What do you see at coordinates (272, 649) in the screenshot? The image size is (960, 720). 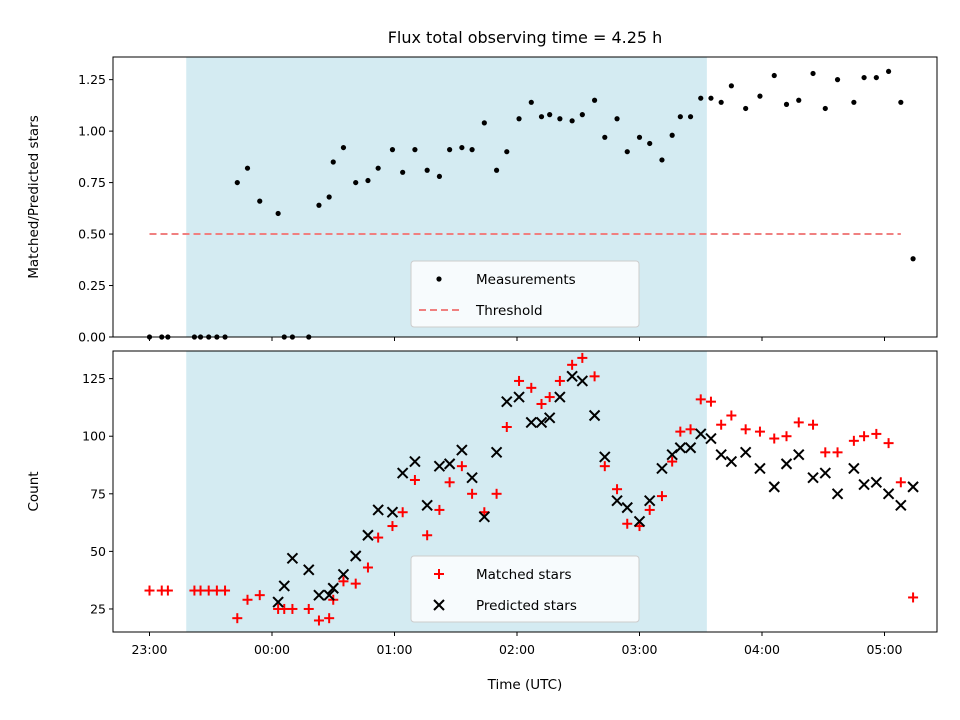 I see `x-tick-label: 00:00` at bounding box center [272, 649].